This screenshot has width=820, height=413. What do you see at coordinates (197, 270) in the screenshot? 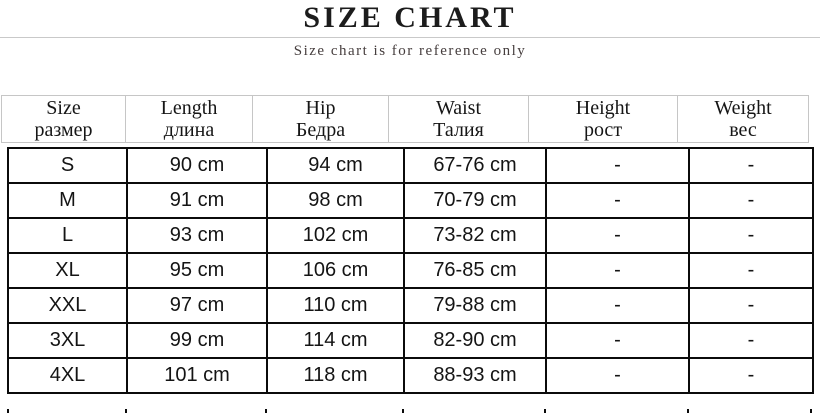
I see `table-cell: 95 cm` at bounding box center [197, 270].